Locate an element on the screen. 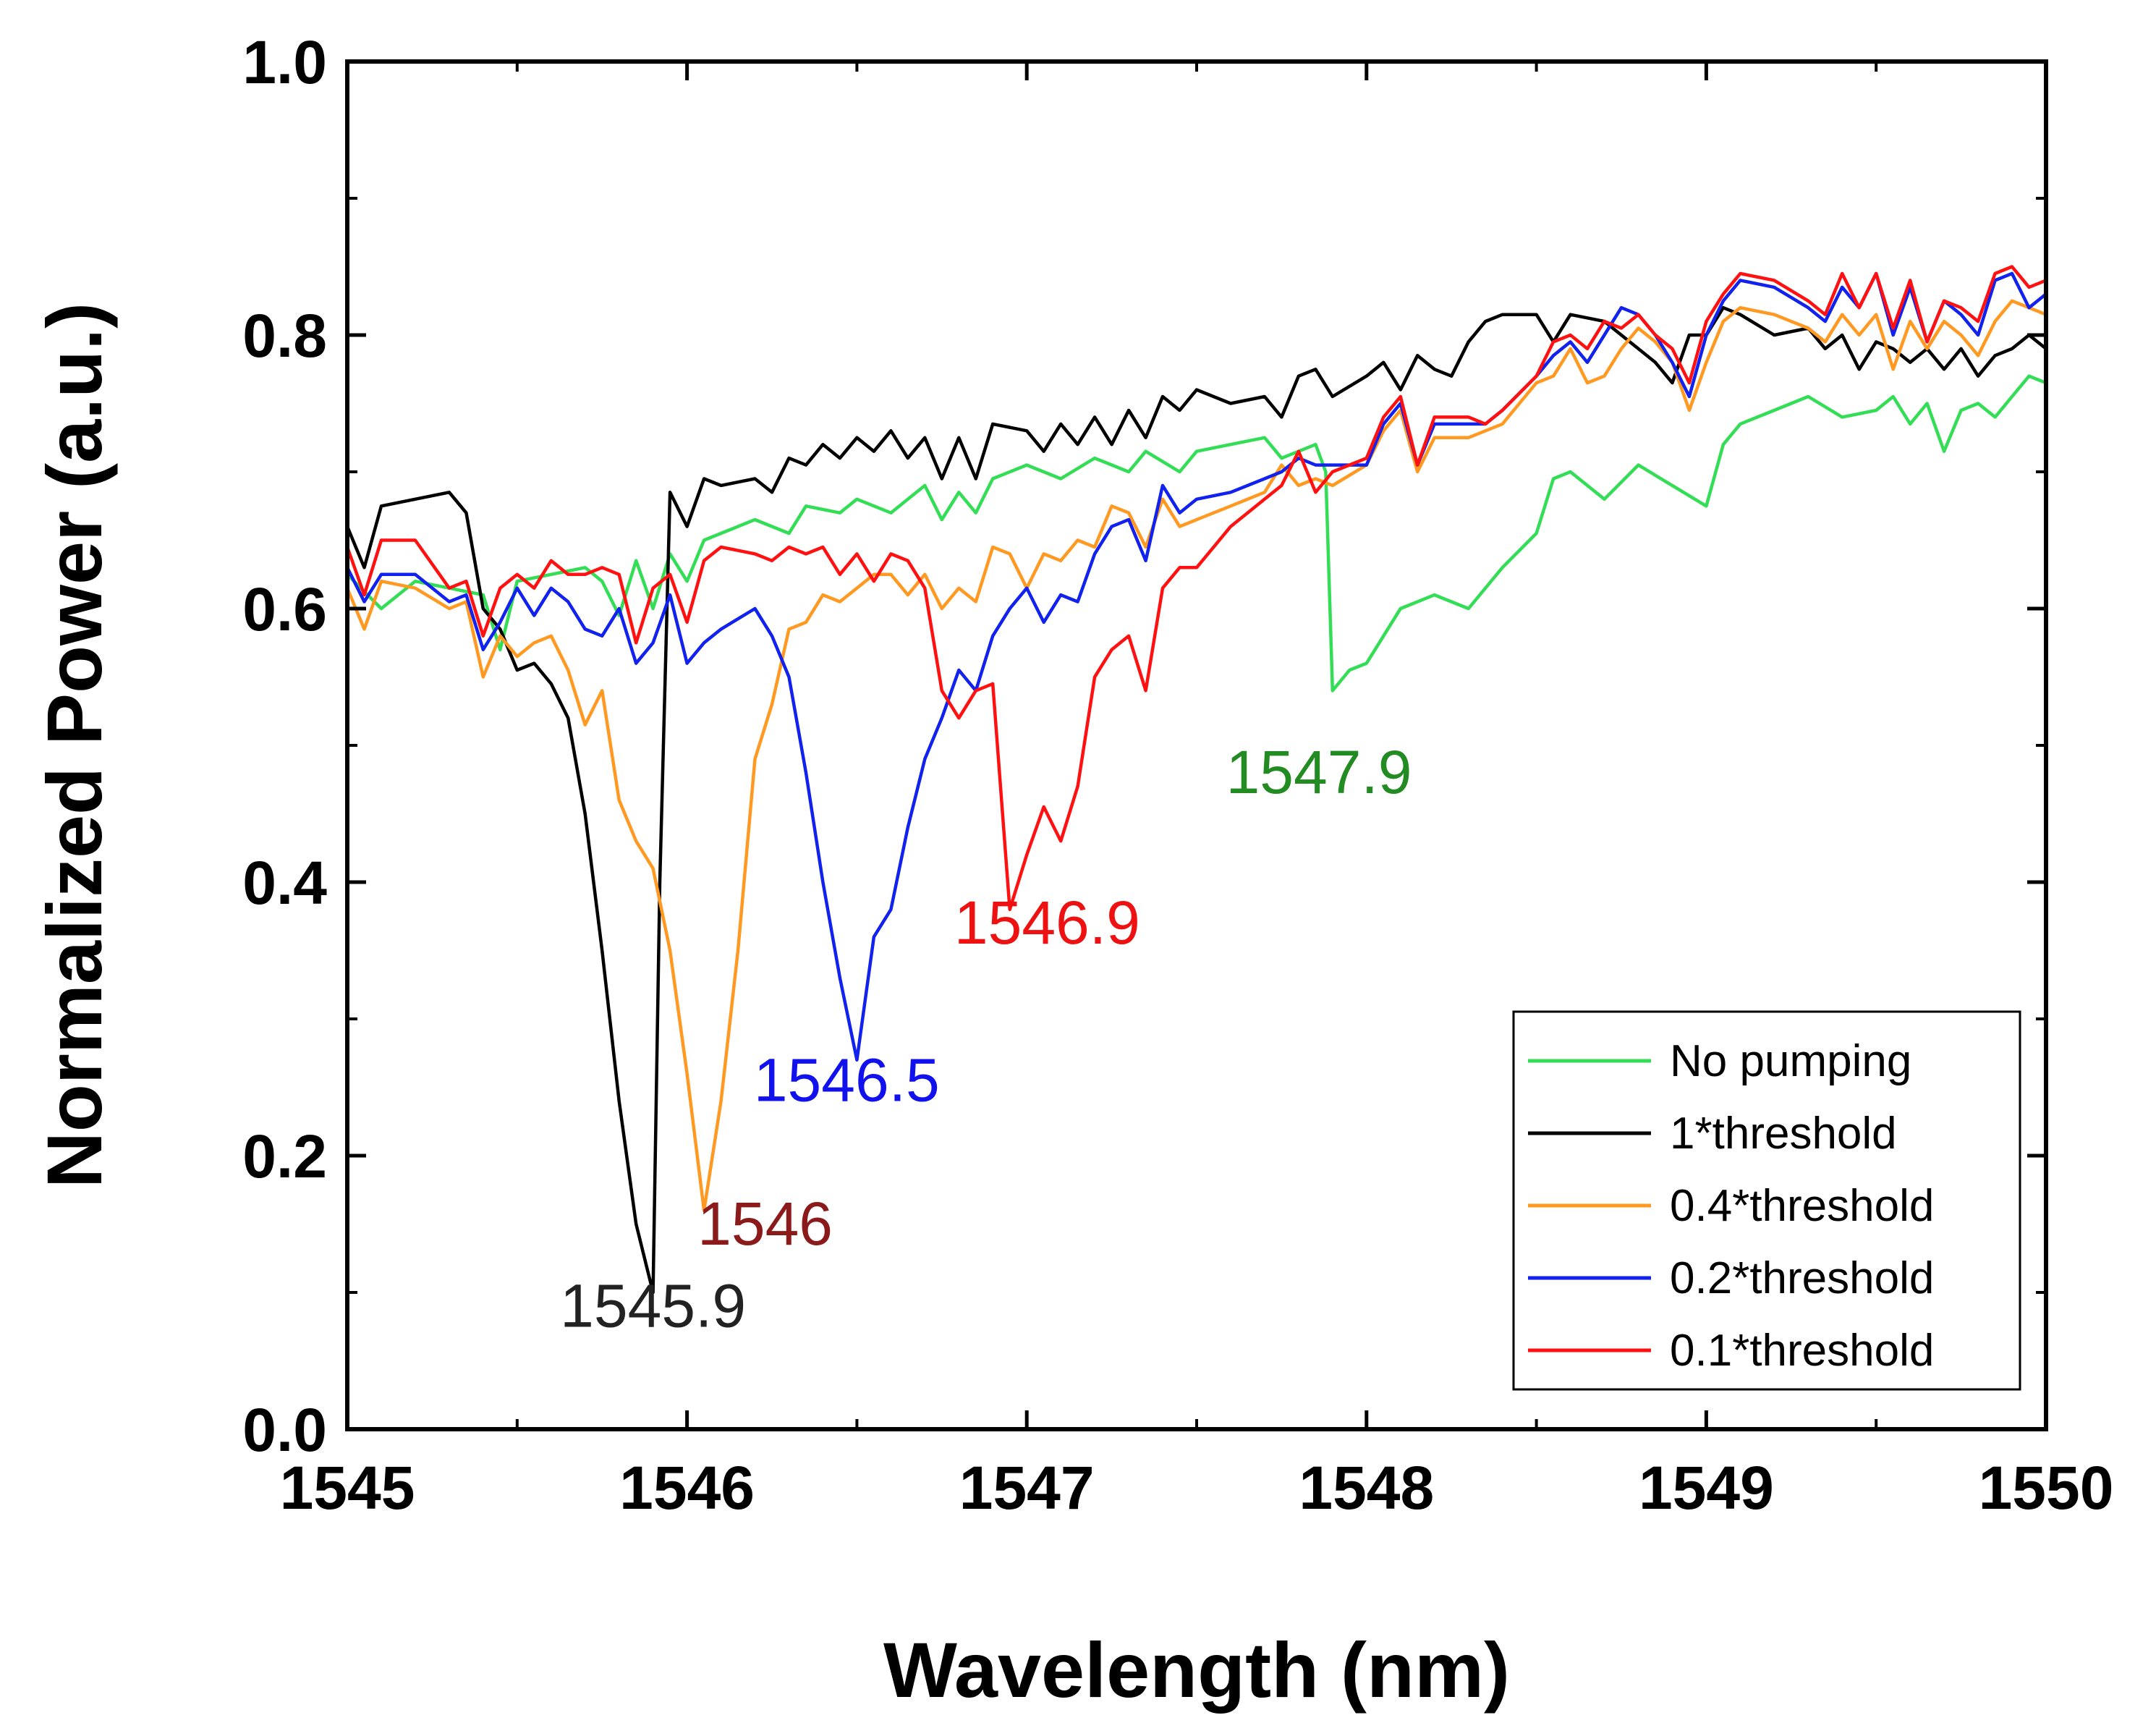  y-tick-label: 0.0 is located at coordinates (284, 1430).